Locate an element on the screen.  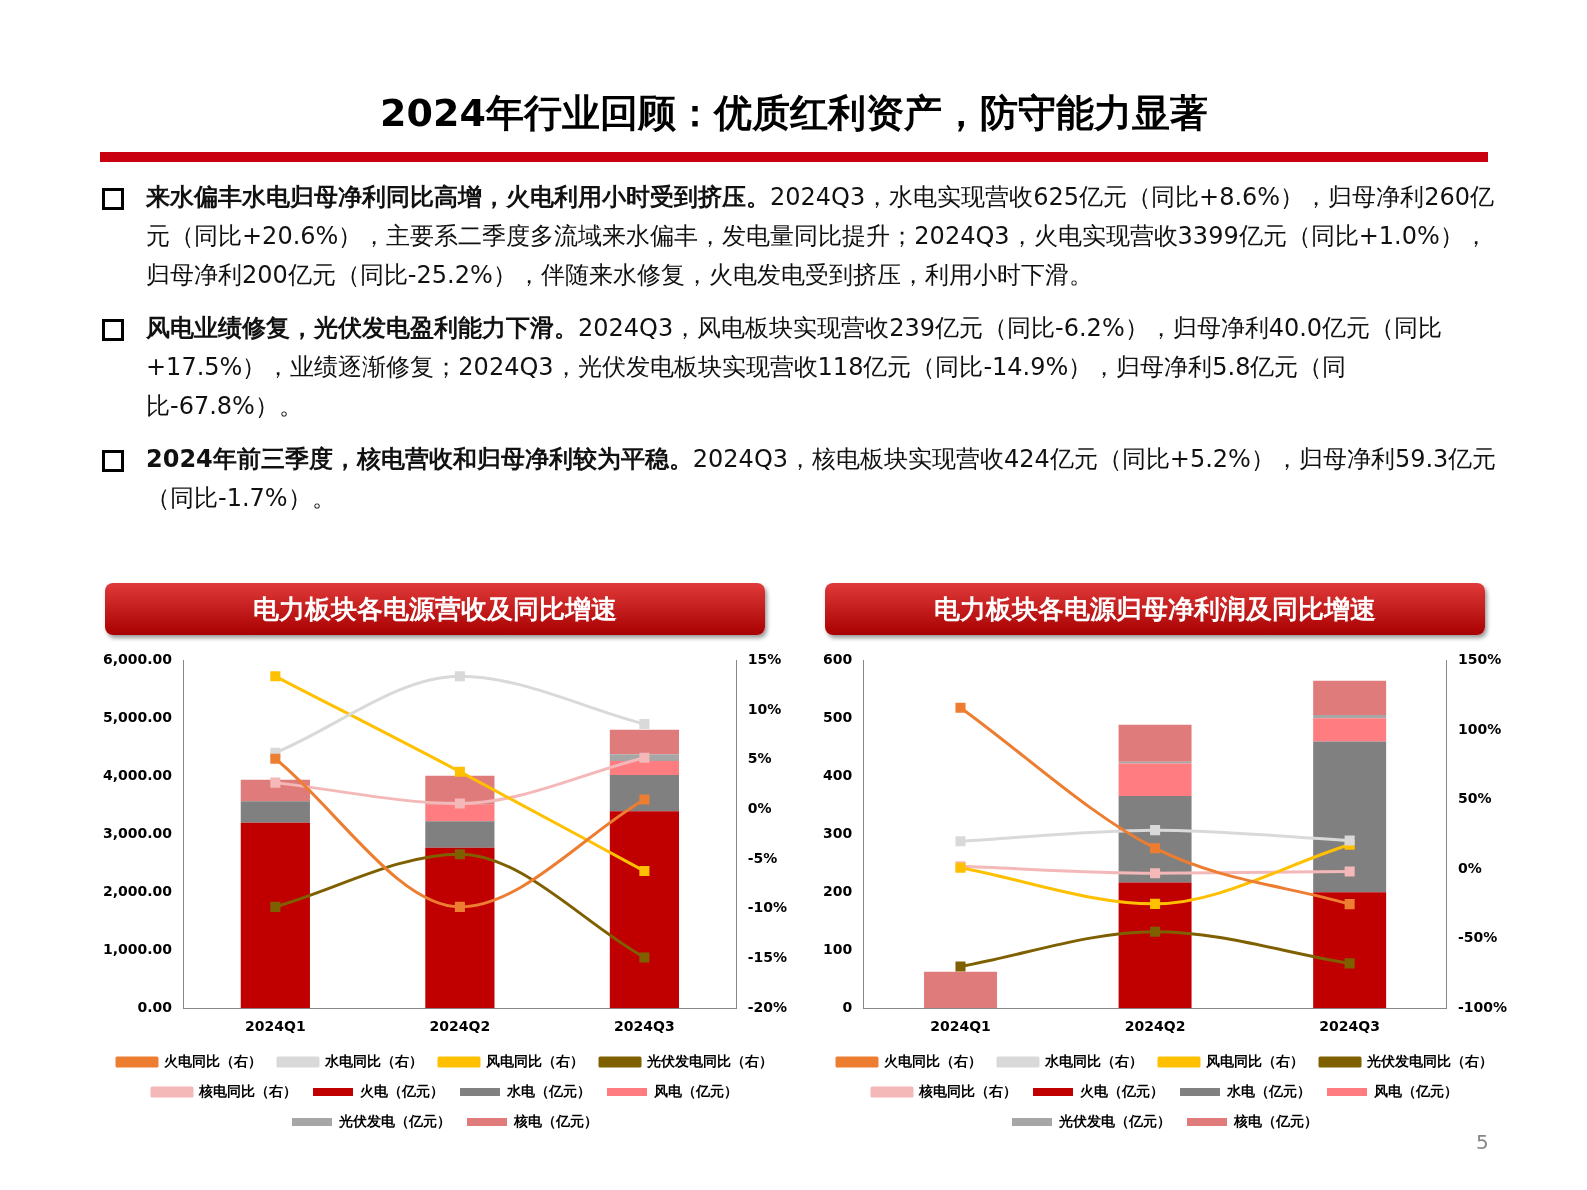
chart-title: 电力板块各电源营收及同比增速 is located at coordinates (435, 609).